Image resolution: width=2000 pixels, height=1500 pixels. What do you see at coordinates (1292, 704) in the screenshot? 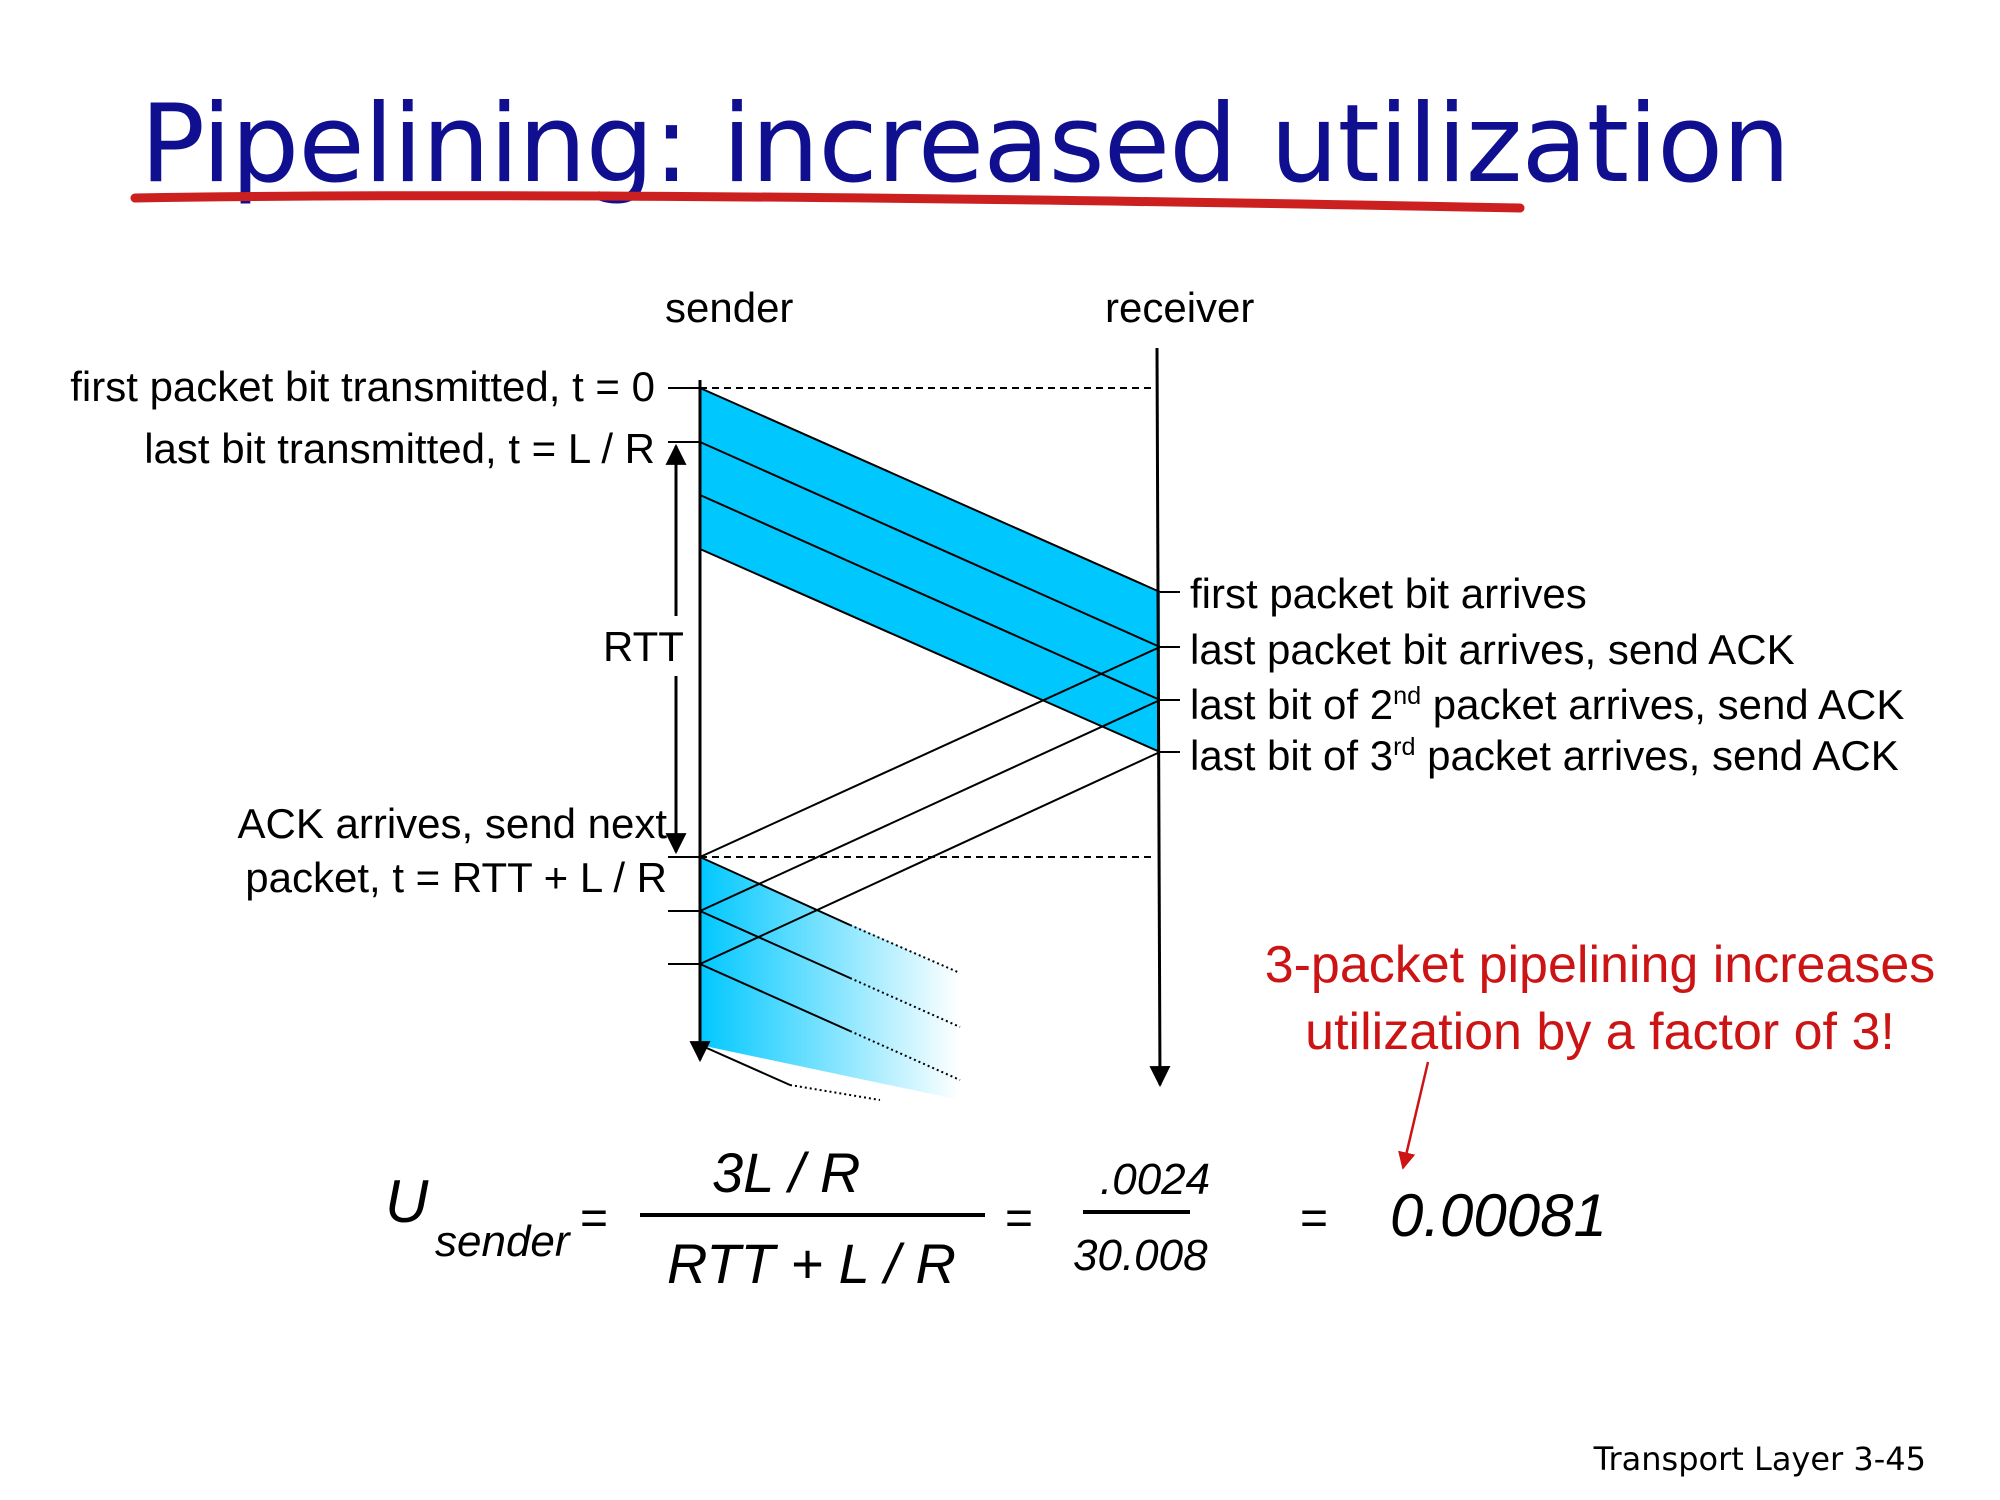
I see `second-packet-text: last bit of 2` at bounding box center [1292, 704].